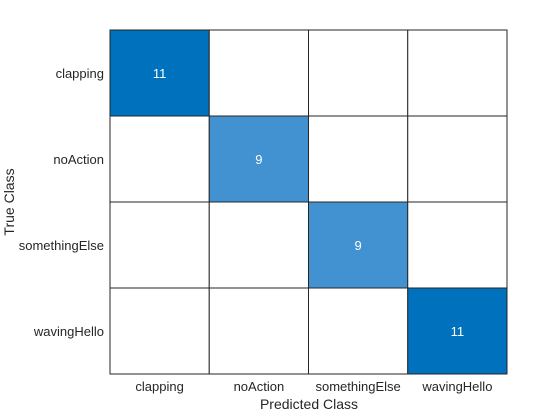 The height and width of the screenshot is (420, 560). What do you see at coordinates (258, 245) in the screenshot?
I see `matrix-cell-somethingElse-noAction` at bounding box center [258, 245].